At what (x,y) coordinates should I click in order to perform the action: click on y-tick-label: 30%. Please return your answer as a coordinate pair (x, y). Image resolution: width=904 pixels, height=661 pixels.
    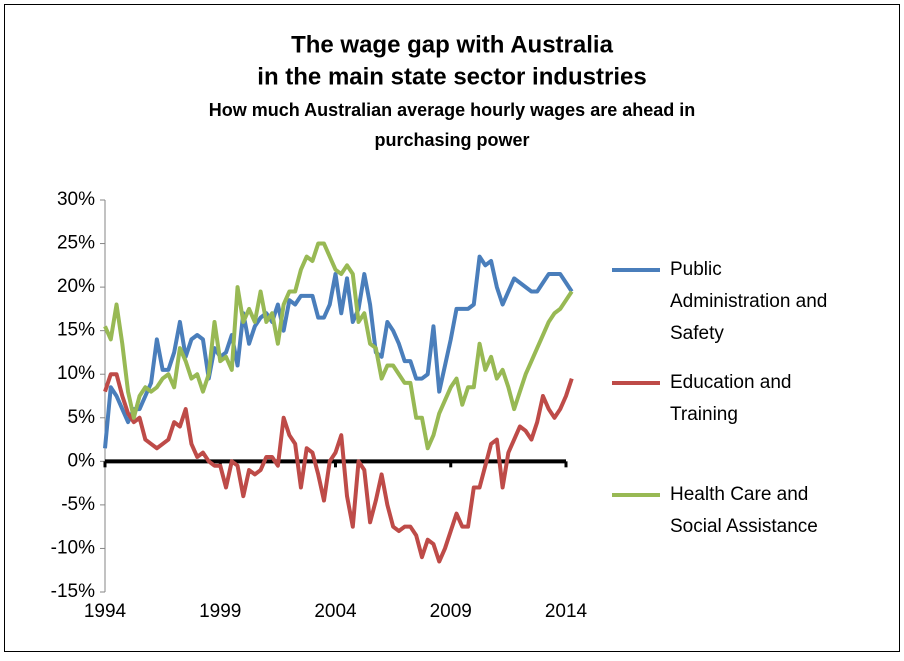
    Looking at the image, I should click on (76, 199).